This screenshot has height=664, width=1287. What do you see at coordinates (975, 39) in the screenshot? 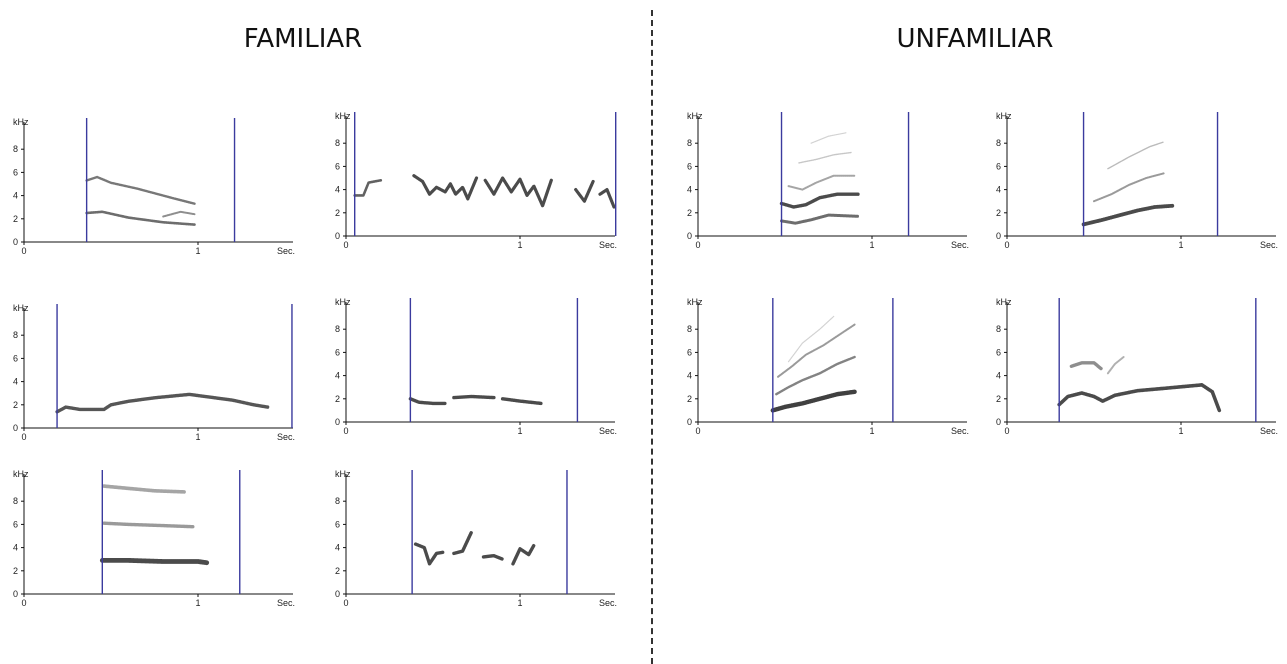
I see `unfamiliar-heading: UNFAMILIAR` at bounding box center [975, 39].